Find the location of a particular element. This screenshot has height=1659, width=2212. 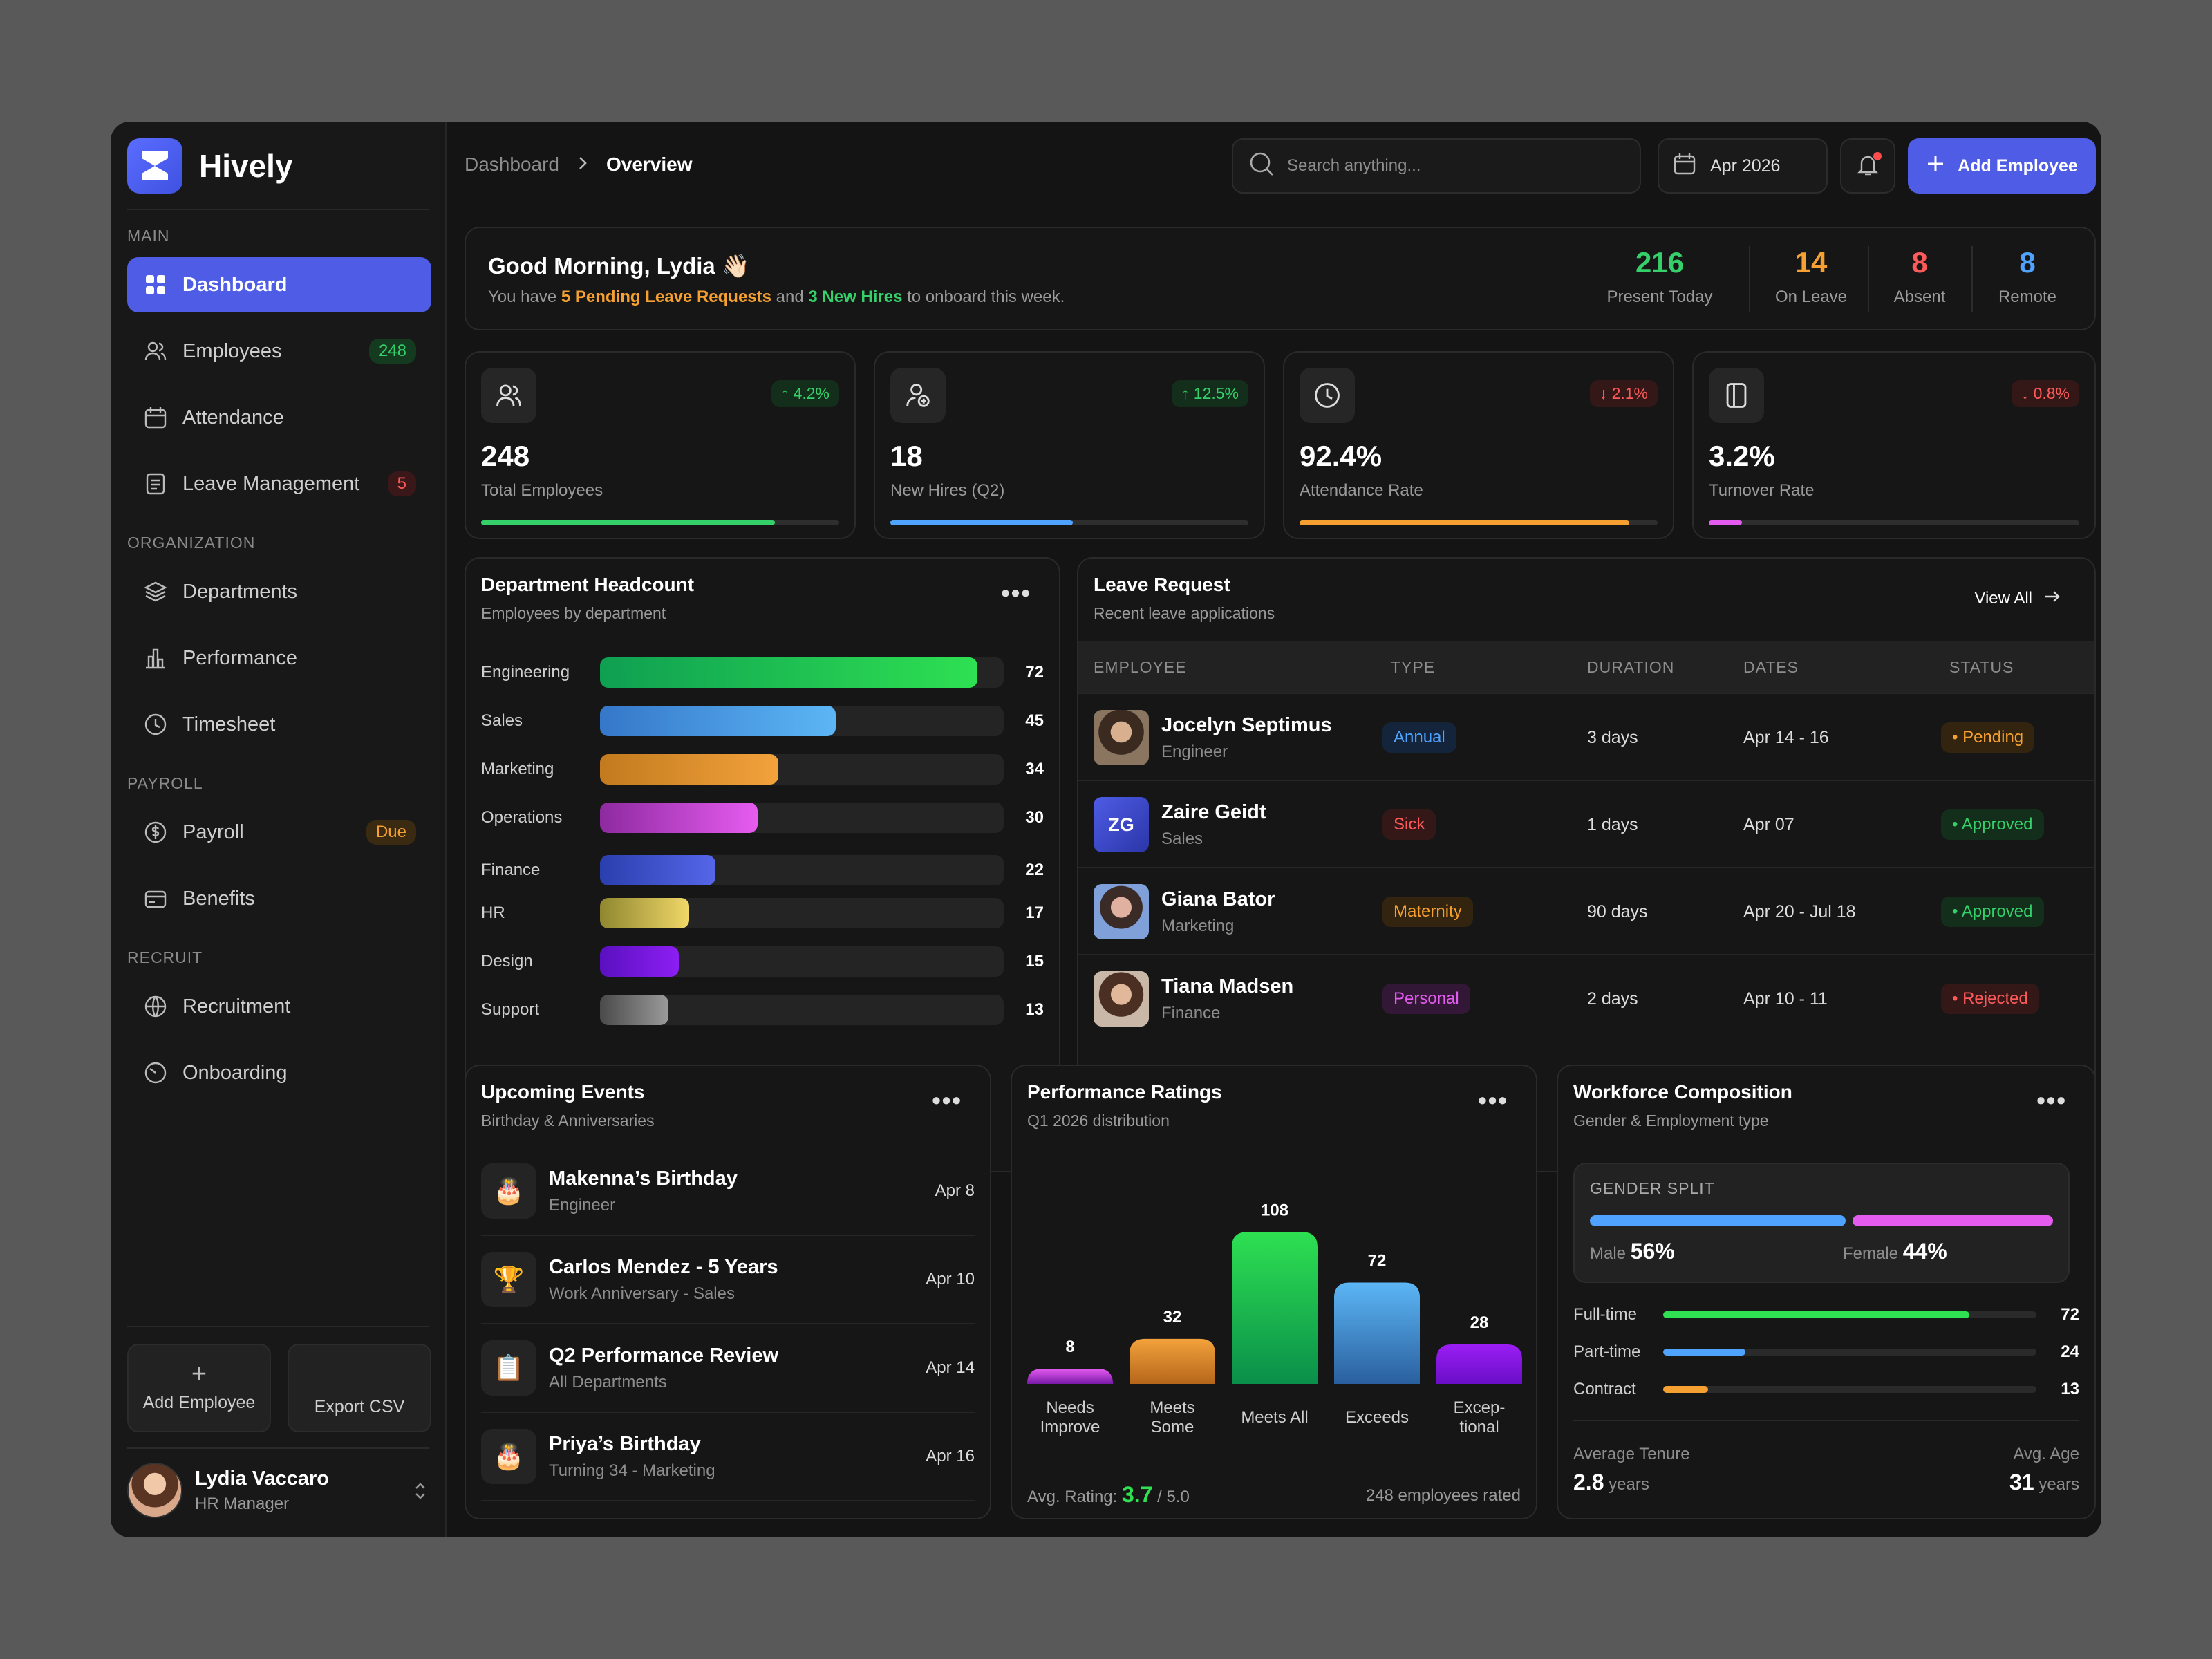

add-employee-button: Add Employee is located at coordinates (2002, 166).